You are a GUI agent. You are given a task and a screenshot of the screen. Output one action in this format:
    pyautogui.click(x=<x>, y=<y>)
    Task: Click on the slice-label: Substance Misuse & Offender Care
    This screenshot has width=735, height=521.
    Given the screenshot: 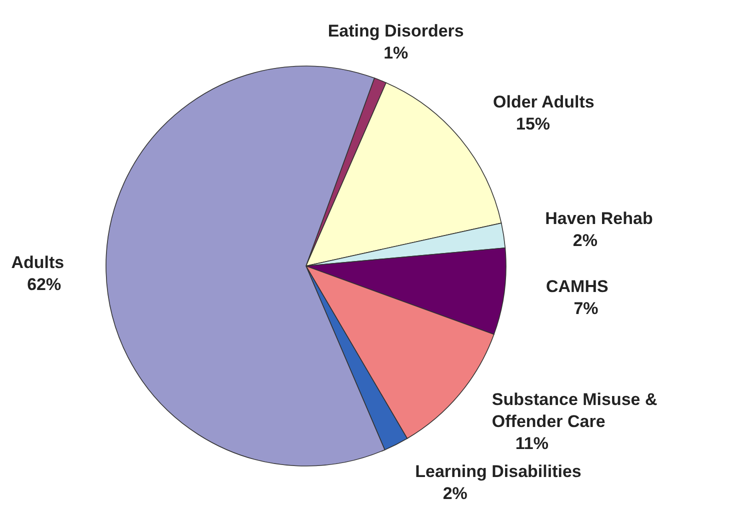 What is the action you would take?
    pyautogui.click(x=575, y=410)
    